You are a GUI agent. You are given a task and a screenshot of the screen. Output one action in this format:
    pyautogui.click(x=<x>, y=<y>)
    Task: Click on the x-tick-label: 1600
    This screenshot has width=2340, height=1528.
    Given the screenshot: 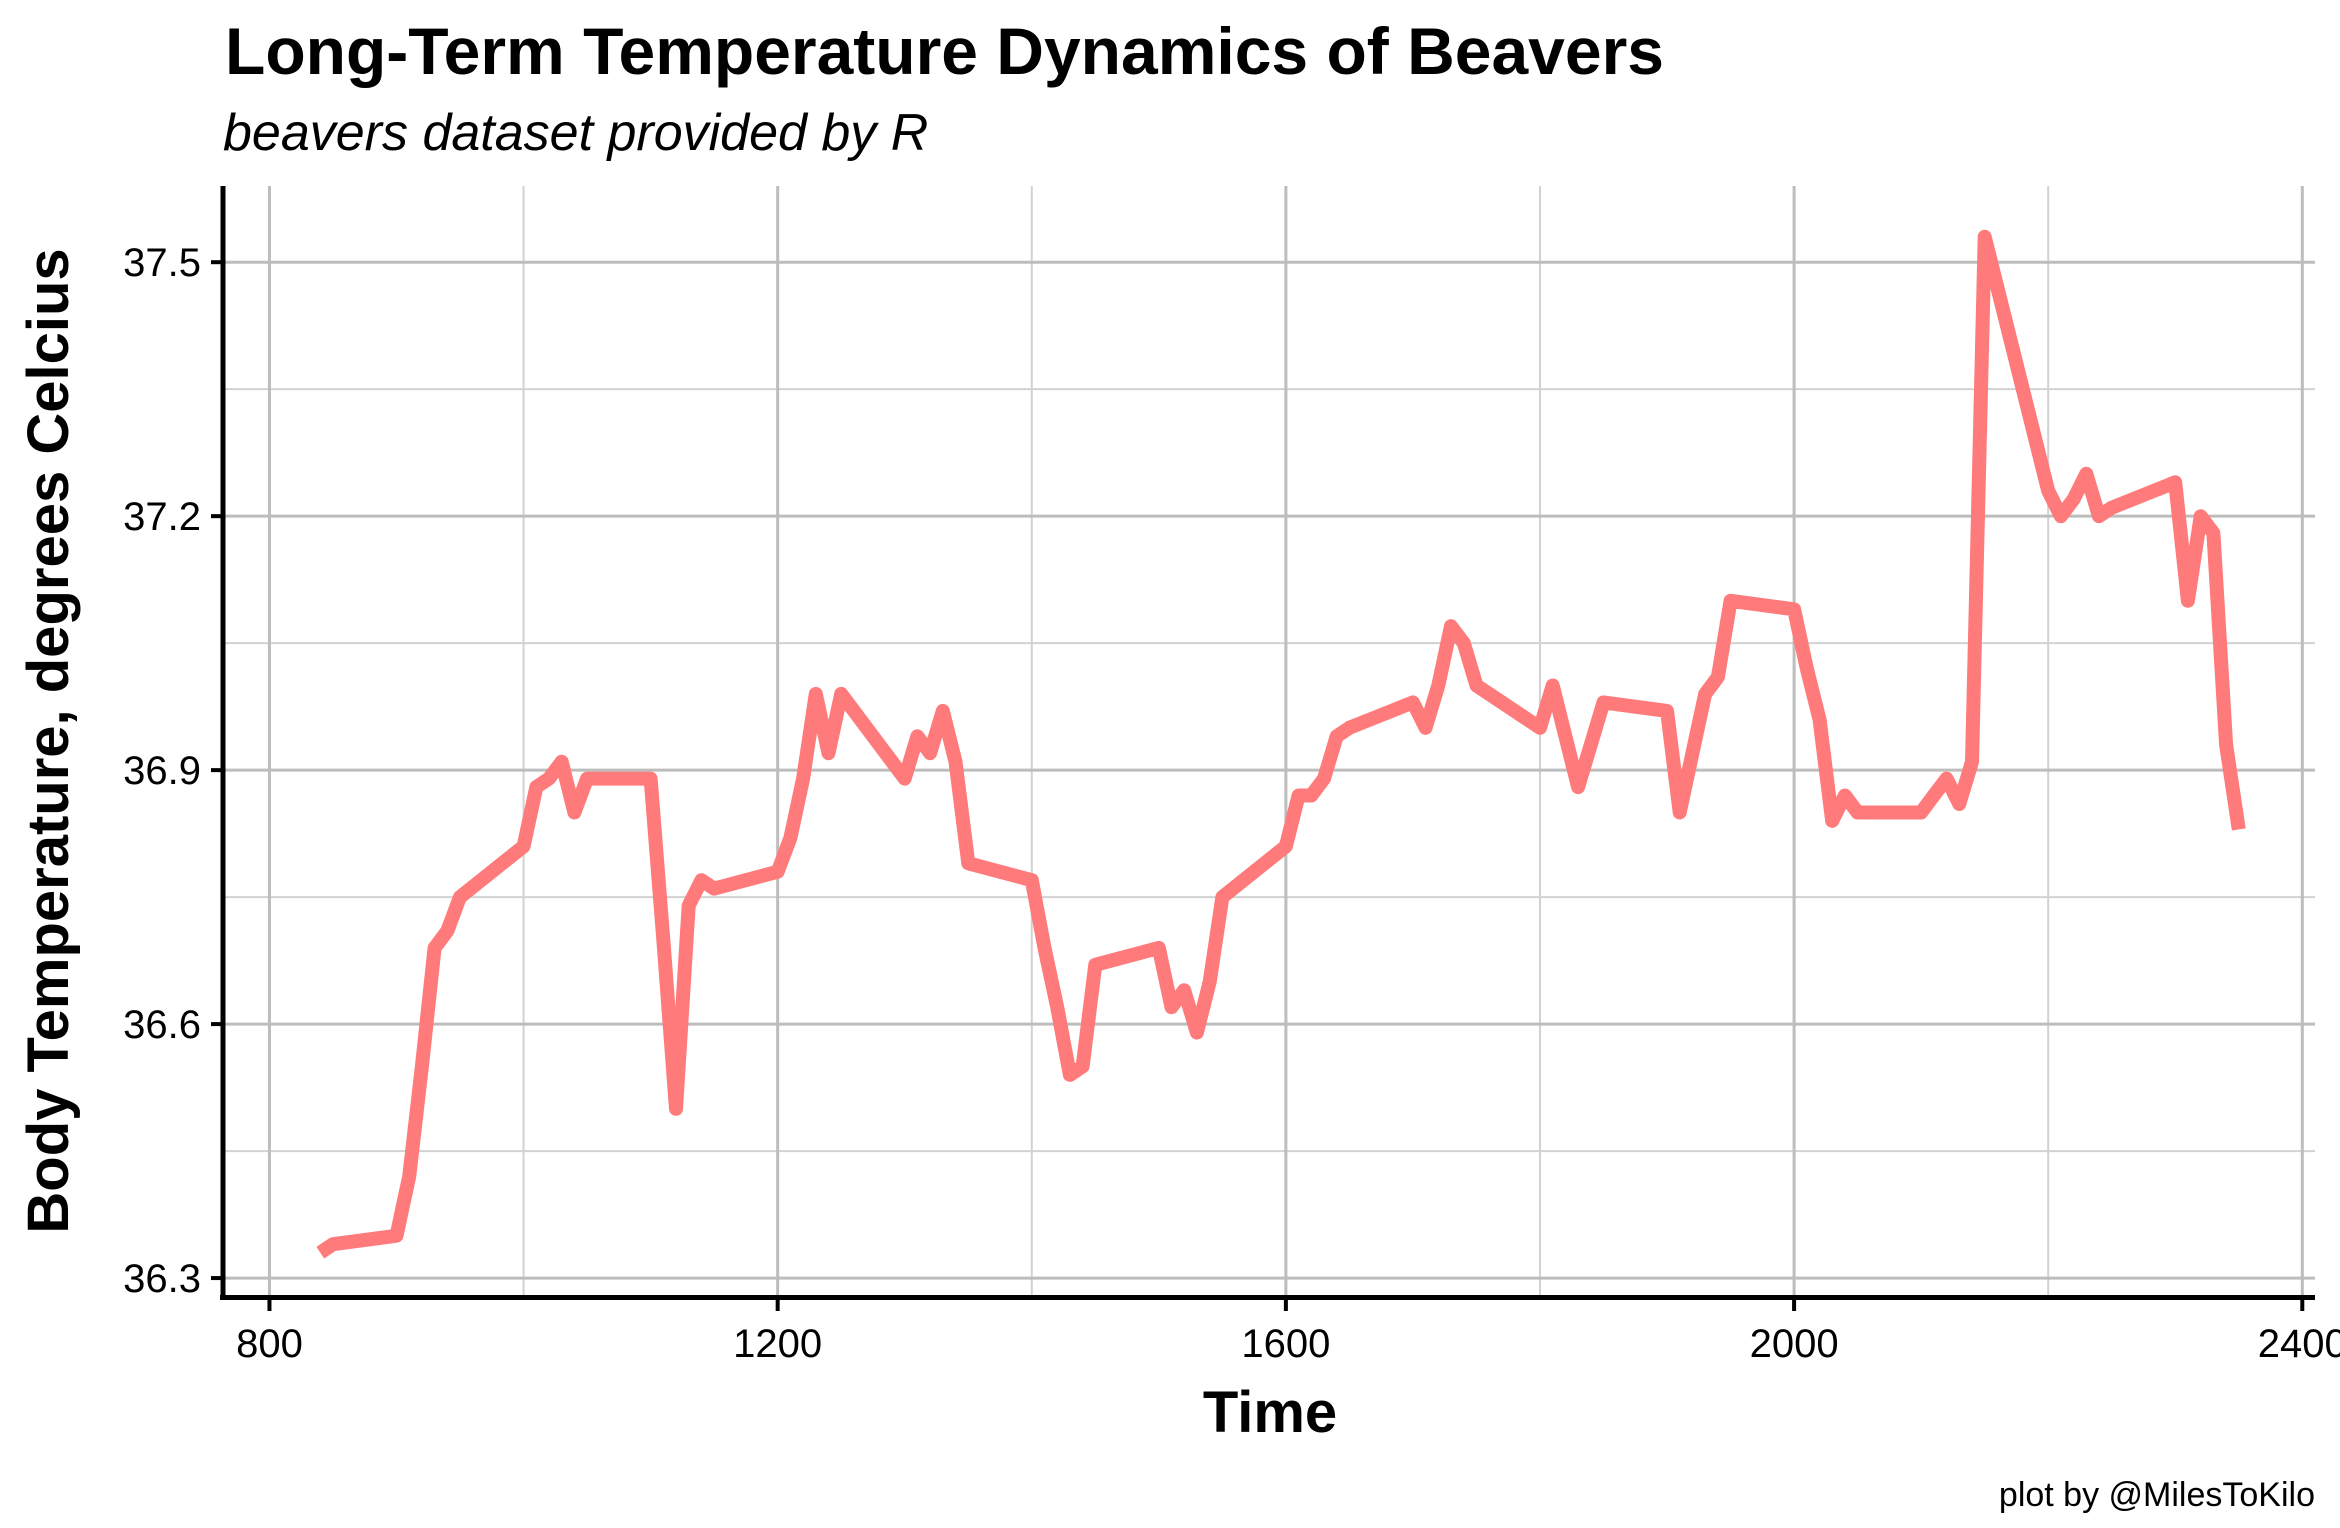 What is the action you would take?
    pyautogui.click(x=1285, y=1344)
    